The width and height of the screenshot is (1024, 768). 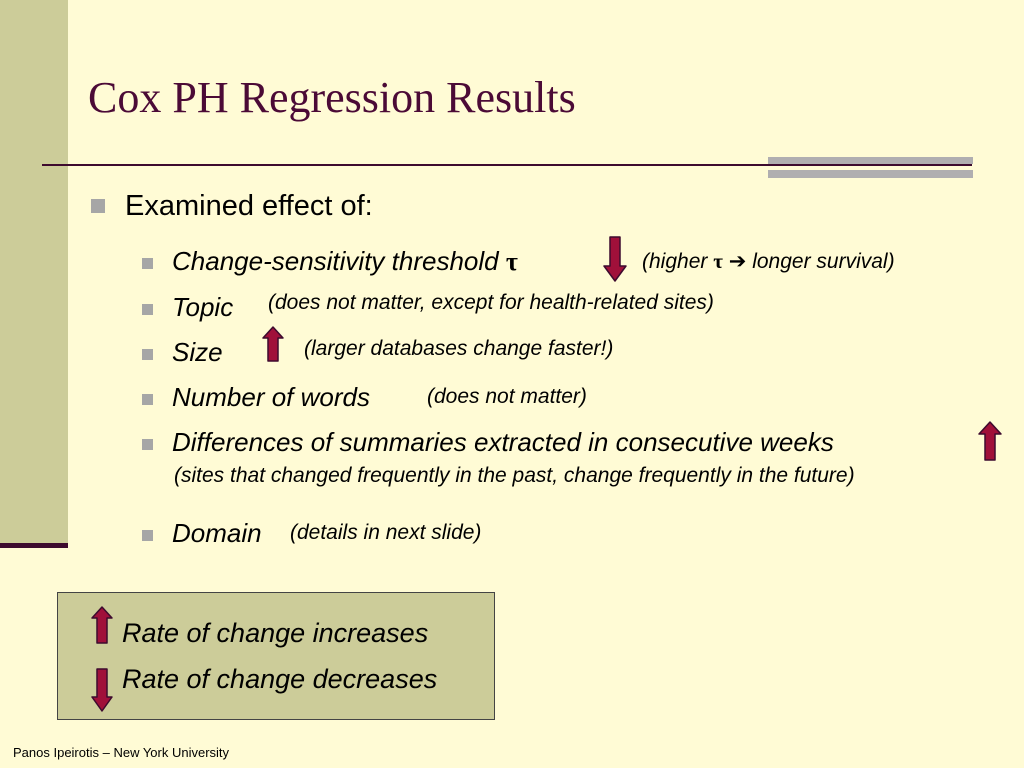 What do you see at coordinates (870, 174) in the screenshot?
I see `decorative-grey-bar-bottom` at bounding box center [870, 174].